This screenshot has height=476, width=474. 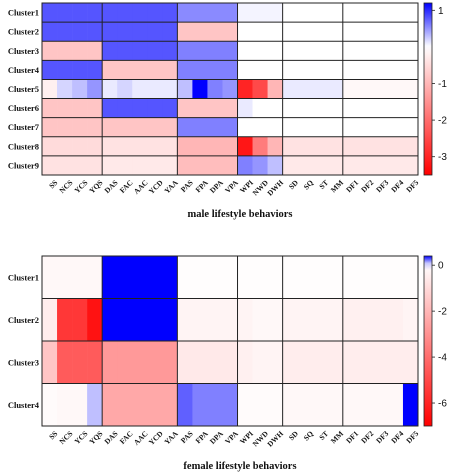 What do you see at coordinates (140, 146) in the screenshot?
I see `male-cell-r8-aac` at bounding box center [140, 146].